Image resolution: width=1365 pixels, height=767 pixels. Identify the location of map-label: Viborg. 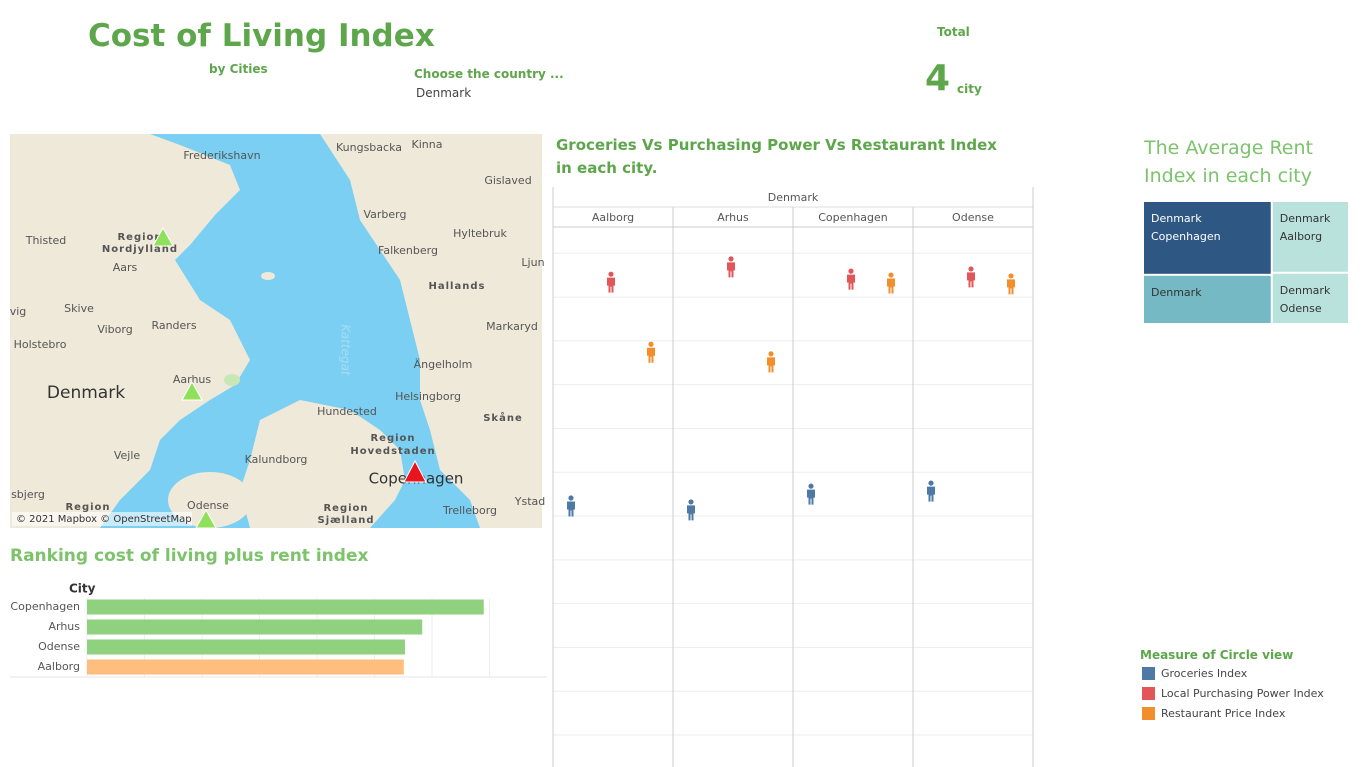
(114, 329).